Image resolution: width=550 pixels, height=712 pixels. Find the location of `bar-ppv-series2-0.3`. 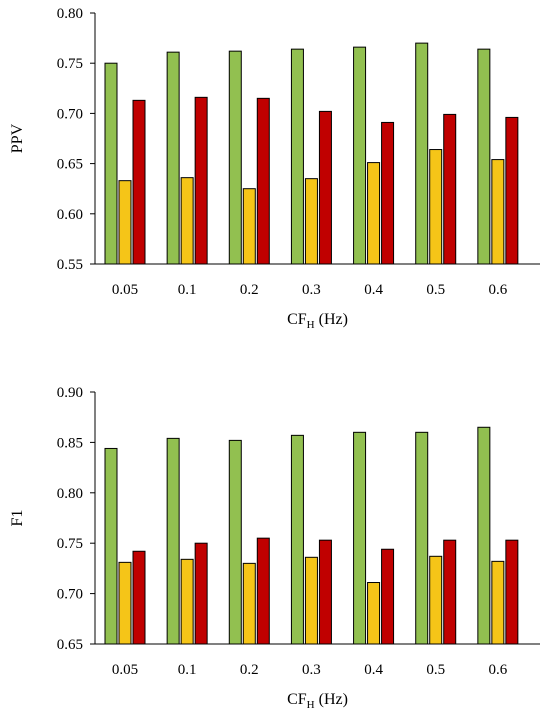

bar-ppv-series2-0.3 is located at coordinates (311, 221).